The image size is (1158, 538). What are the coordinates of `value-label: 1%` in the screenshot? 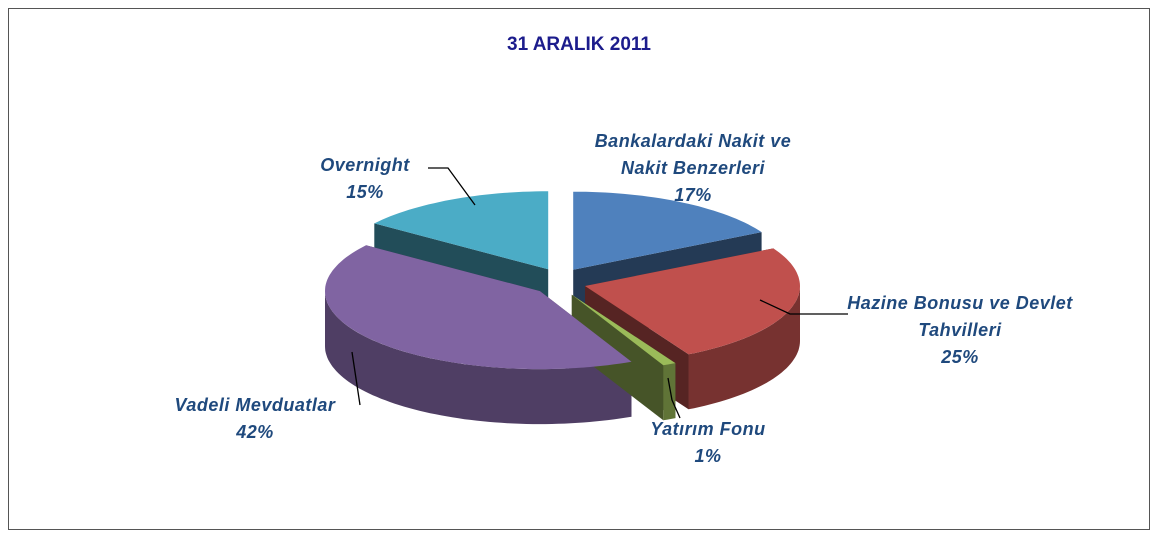 It's located at (708, 456).